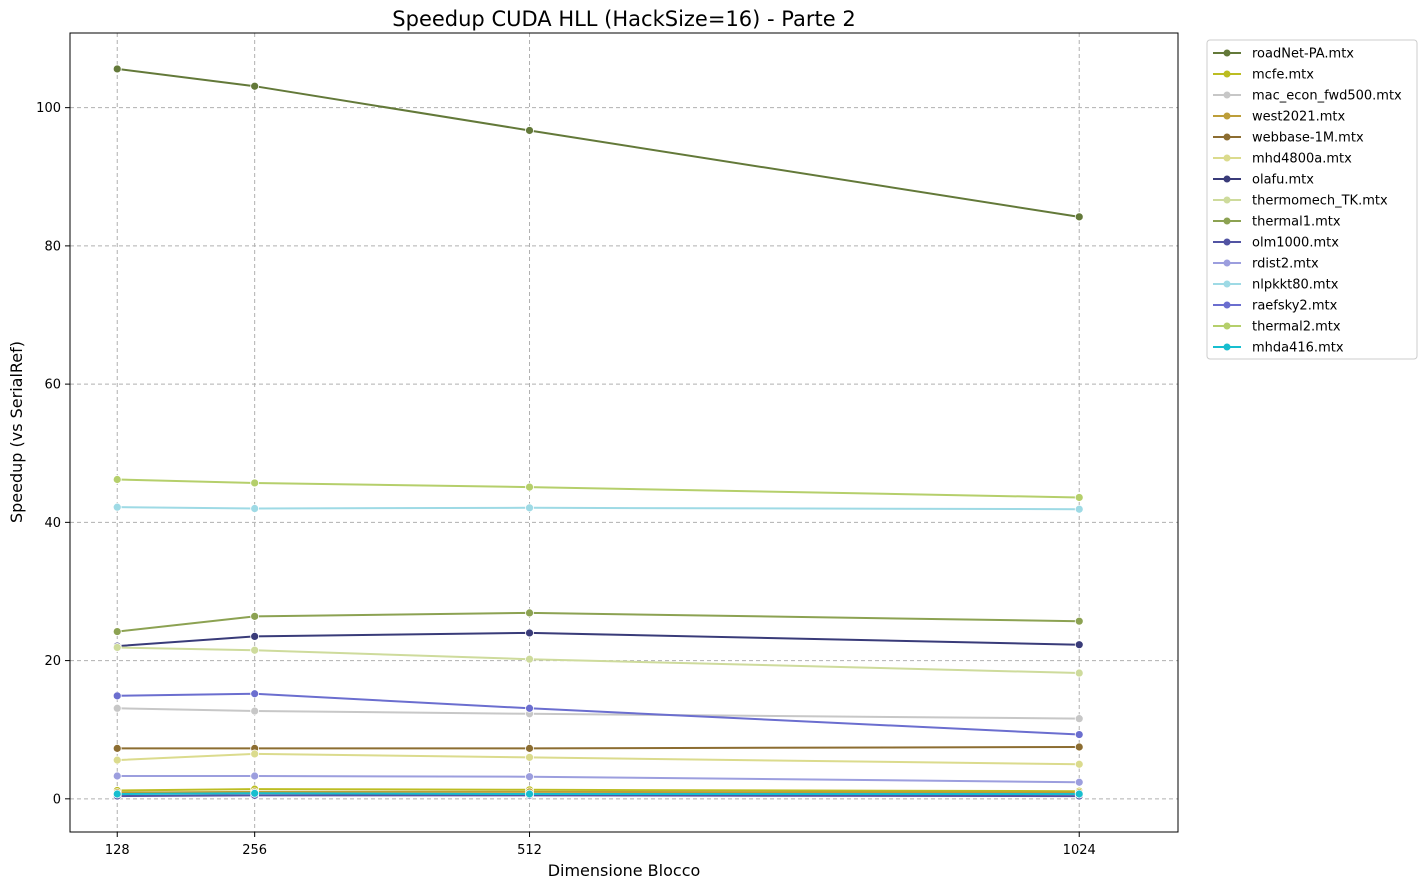  I want to click on legend-label: olafu.mtx, so click(1283, 180).